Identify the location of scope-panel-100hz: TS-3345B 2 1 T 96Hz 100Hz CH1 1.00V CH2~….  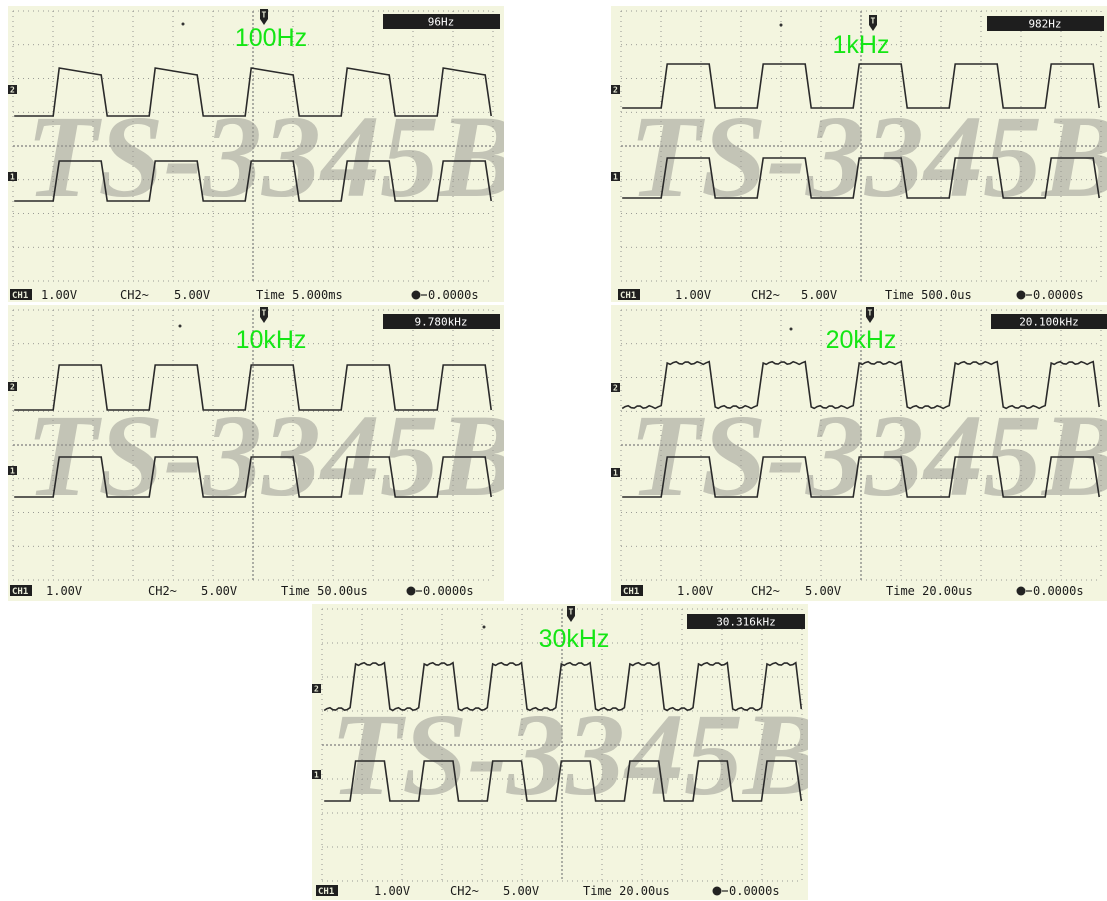
(256, 154).